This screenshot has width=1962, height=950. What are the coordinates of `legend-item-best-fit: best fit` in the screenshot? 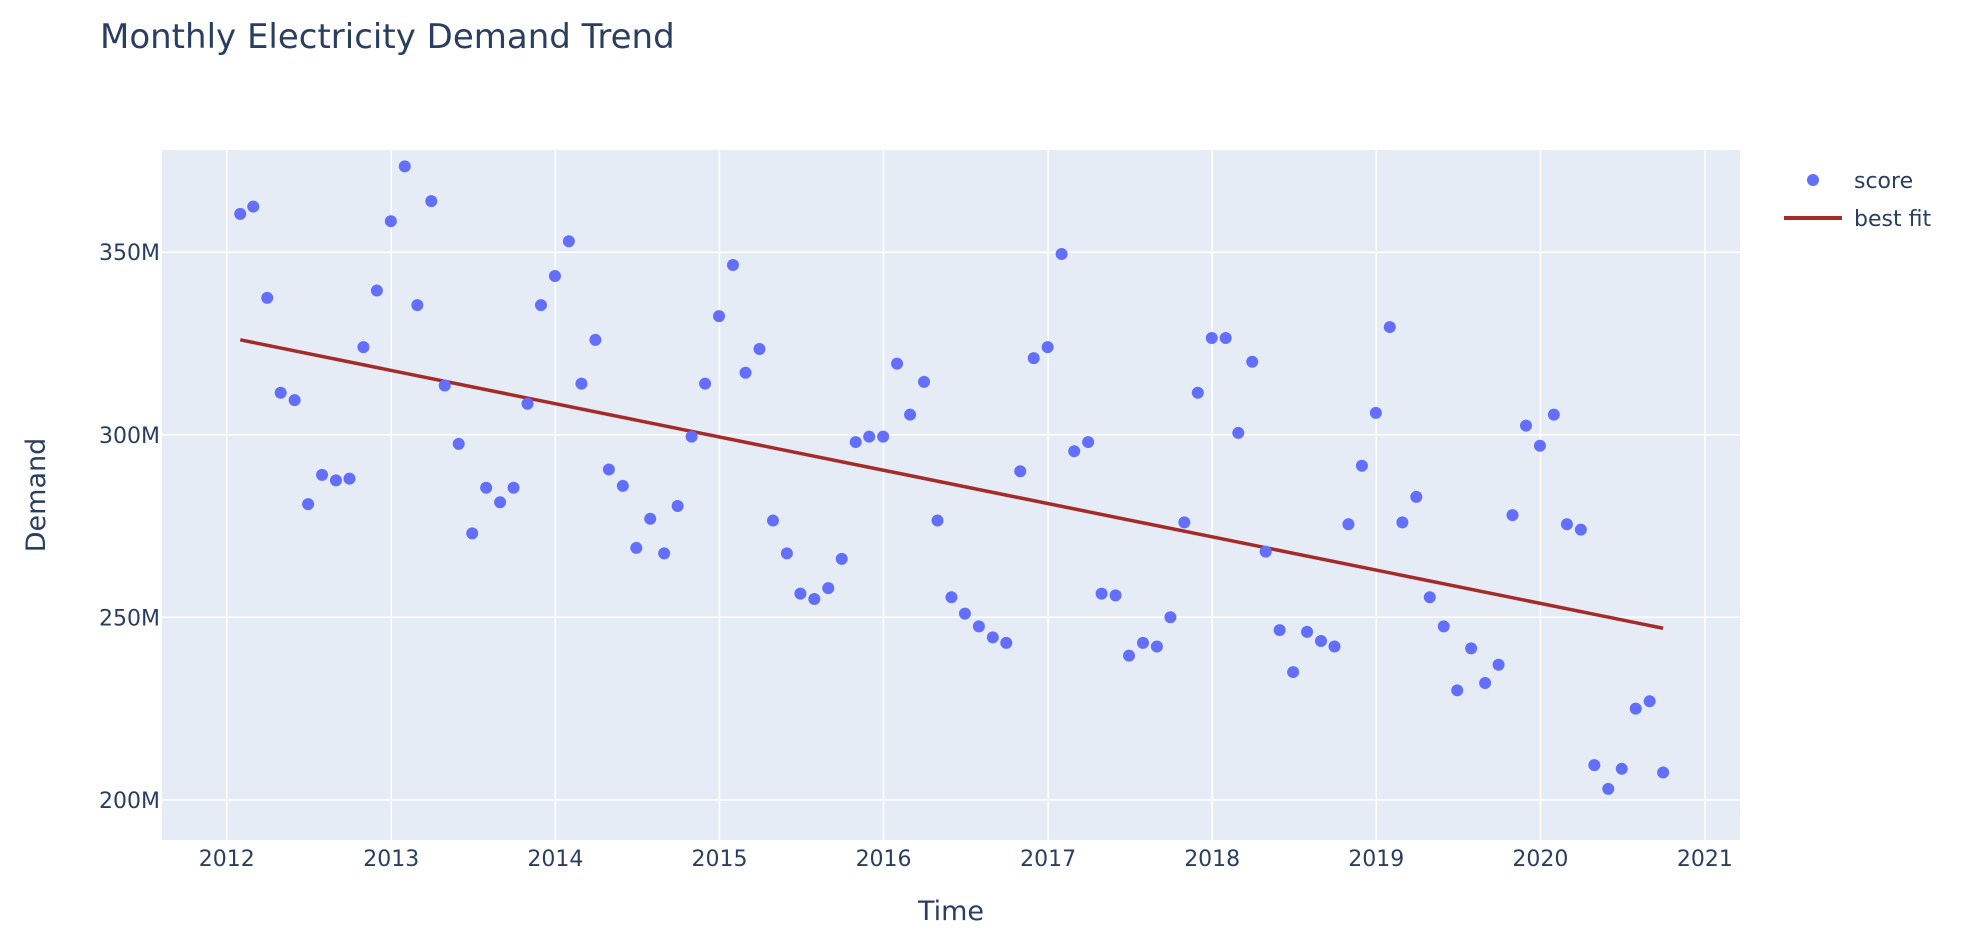 It's located at (1857, 219).